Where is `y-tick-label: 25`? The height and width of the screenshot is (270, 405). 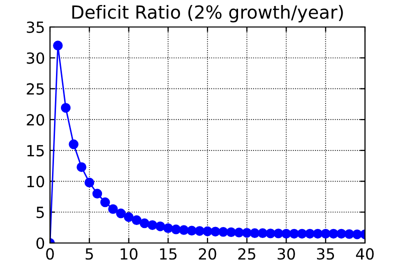
y-tick-label: 25 is located at coordinates (35, 89).